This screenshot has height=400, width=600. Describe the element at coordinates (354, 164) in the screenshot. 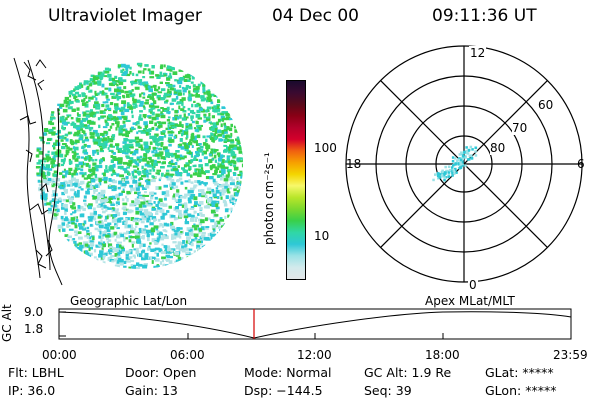

I see `mlt-label-18: 18` at that location.